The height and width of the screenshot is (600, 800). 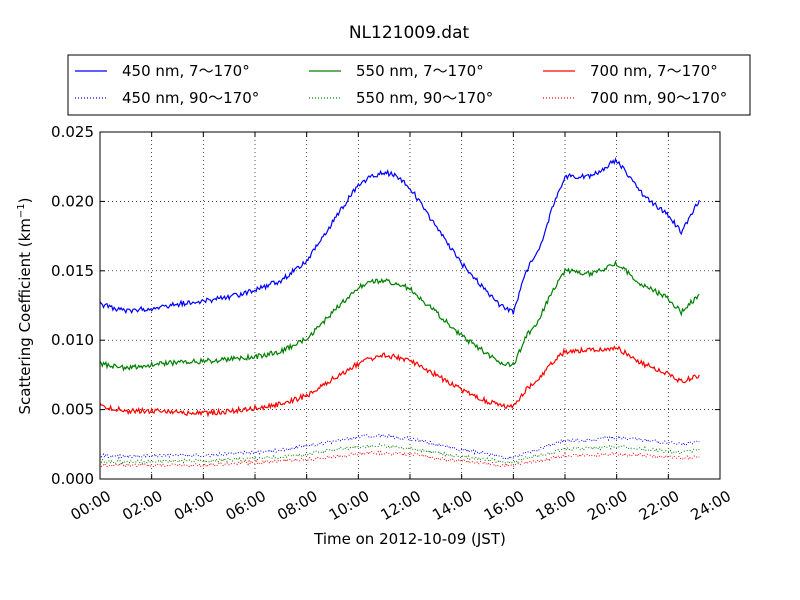 I want to click on y-axis-label: Scattering Coefficient (km−1), so click(x=25, y=305).